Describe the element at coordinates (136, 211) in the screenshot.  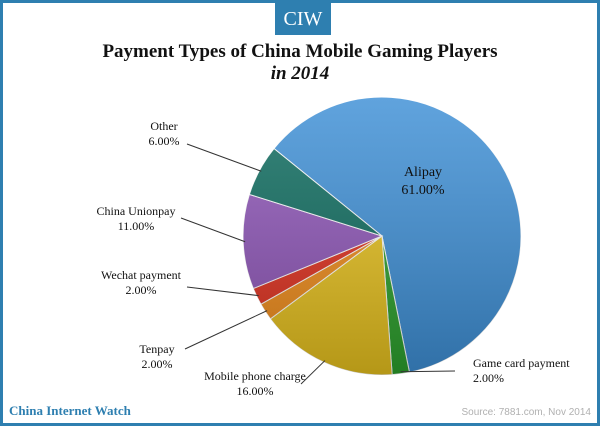
I see `slice-label-china-unionpay: China Unionpay` at that location.